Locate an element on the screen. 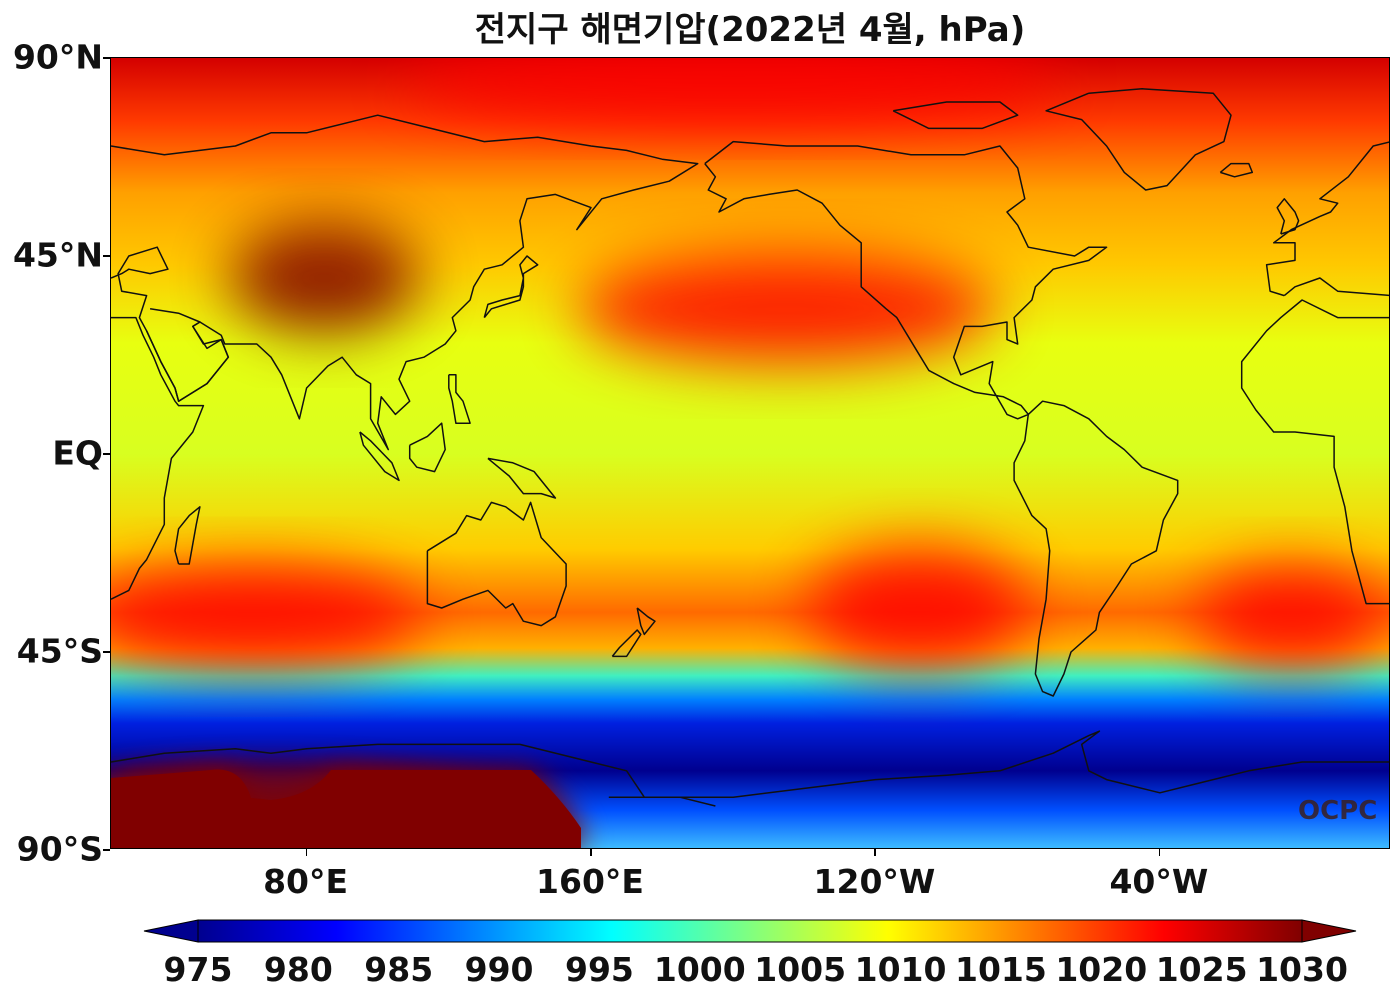 The image size is (1400, 1002). colorbar-tick-label: 1005 is located at coordinates (800, 969).